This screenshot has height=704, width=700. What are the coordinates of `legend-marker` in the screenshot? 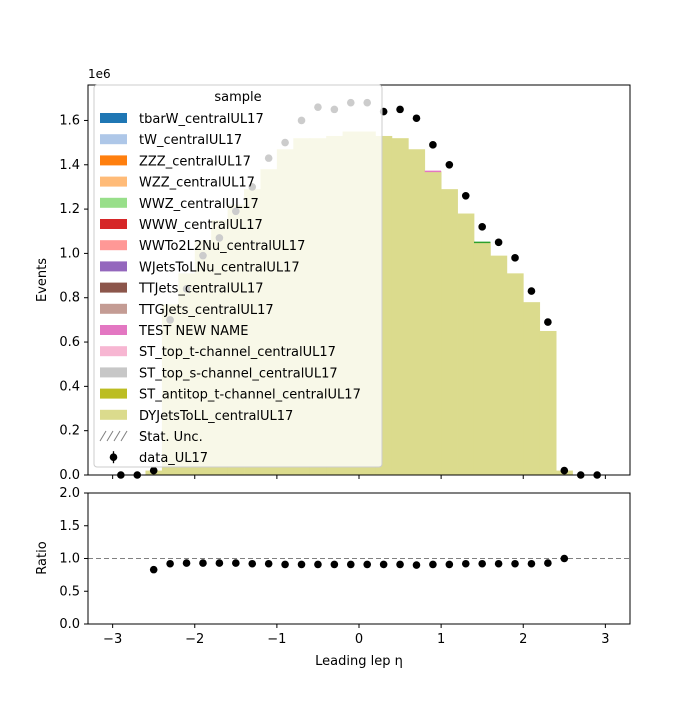 It's located at (113, 457).